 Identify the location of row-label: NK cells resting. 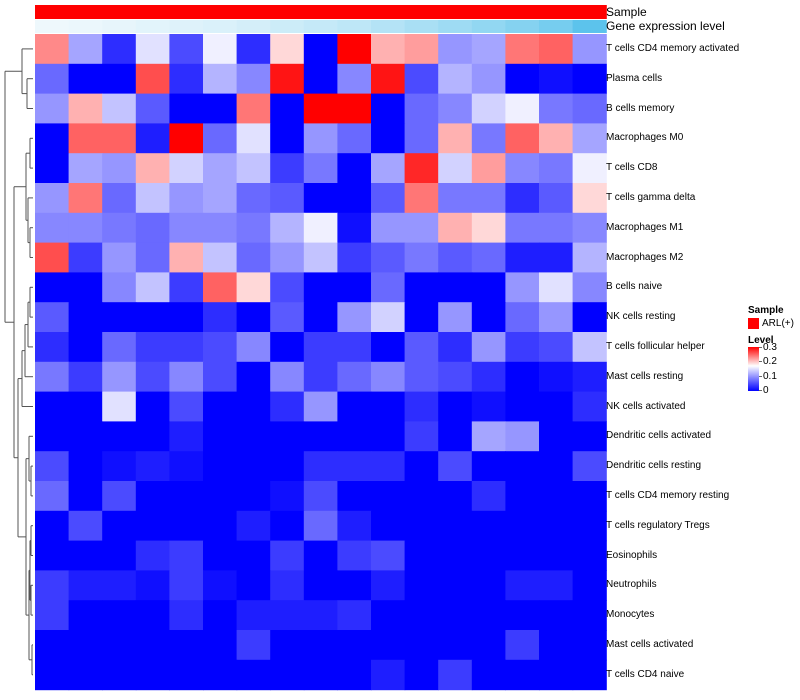
(641, 317).